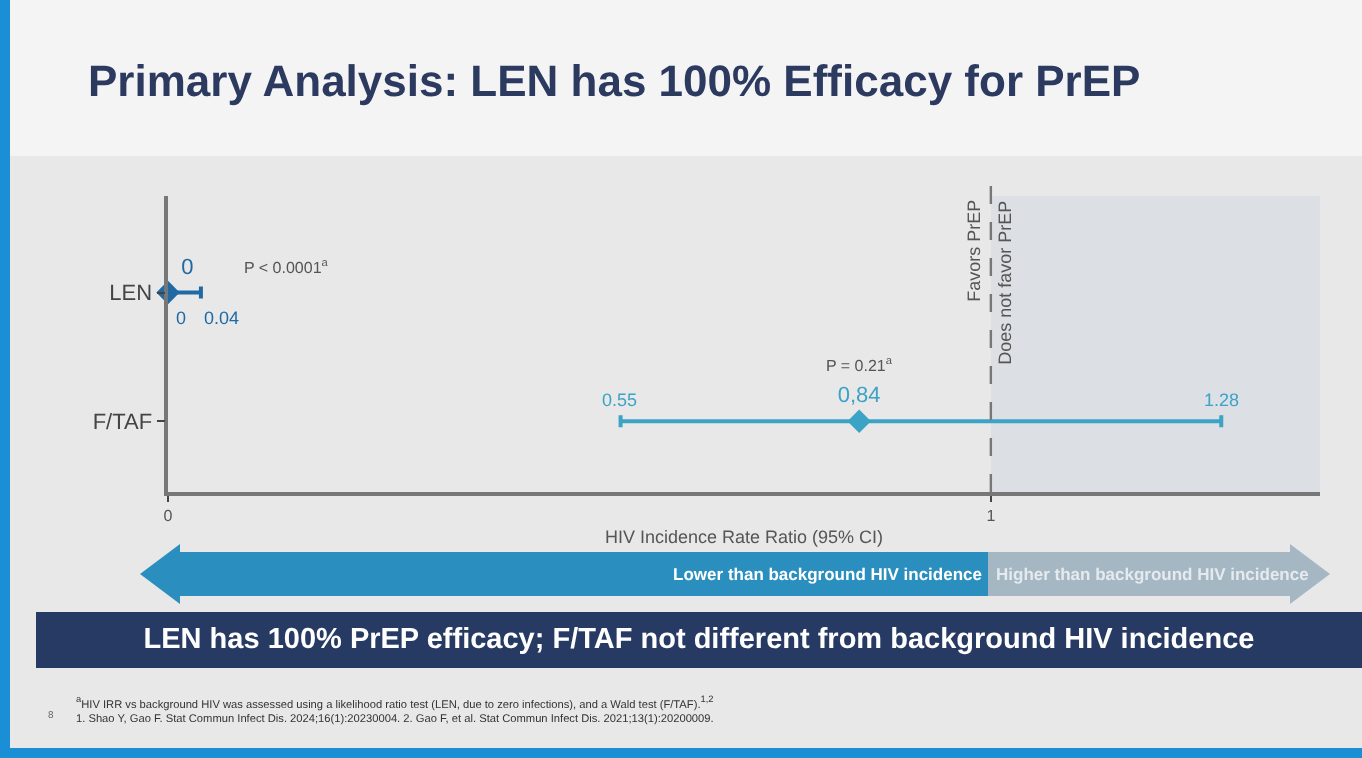 The width and height of the screenshot is (1362, 758). What do you see at coordinates (1222, 400) in the screenshot?
I see `annotation: 1.28` at bounding box center [1222, 400].